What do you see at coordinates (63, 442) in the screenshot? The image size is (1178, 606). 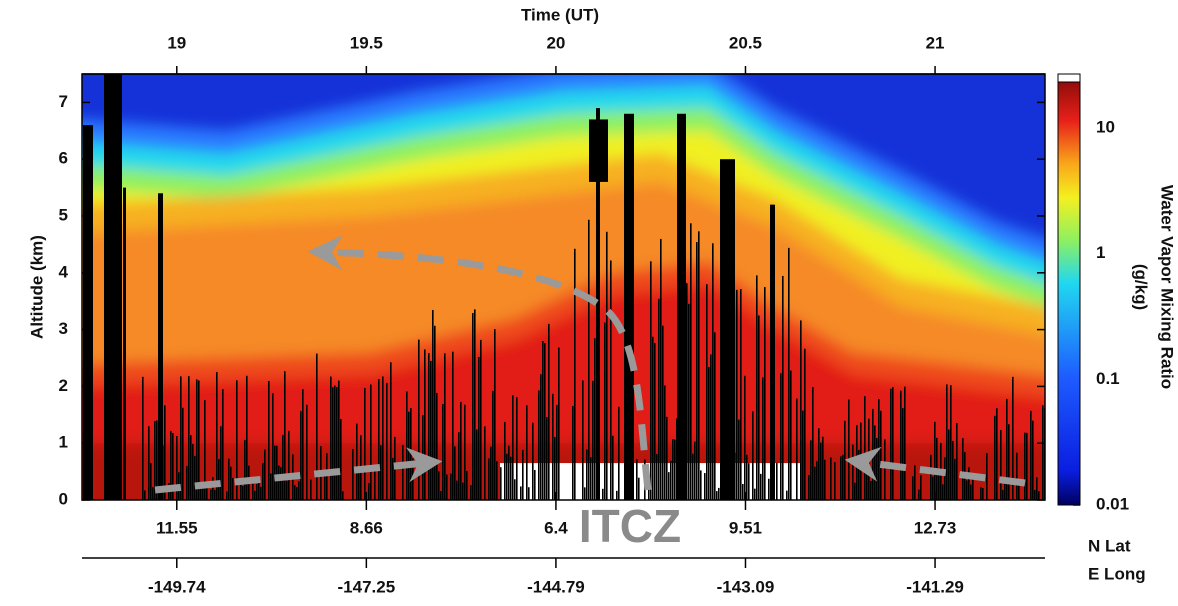 I see `y-tick-label: 1` at bounding box center [63, 442].